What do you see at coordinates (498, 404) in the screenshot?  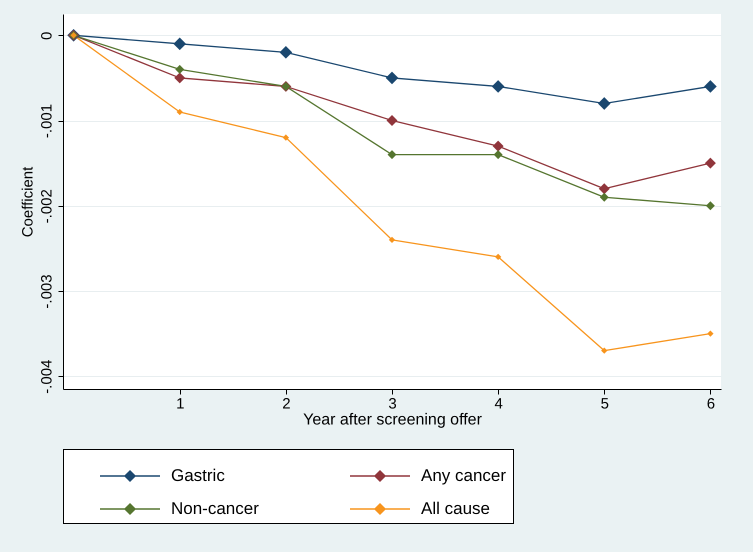 I see `x-tick-label: 4` at bounding box center [498, 404].